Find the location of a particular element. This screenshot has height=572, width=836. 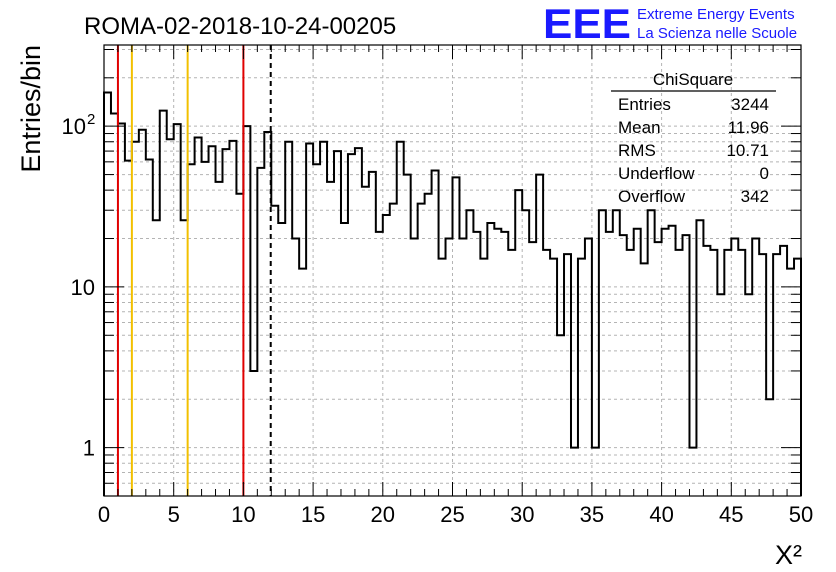

y-tick-label-exponent: 2 is located at coordinates (91, 119).